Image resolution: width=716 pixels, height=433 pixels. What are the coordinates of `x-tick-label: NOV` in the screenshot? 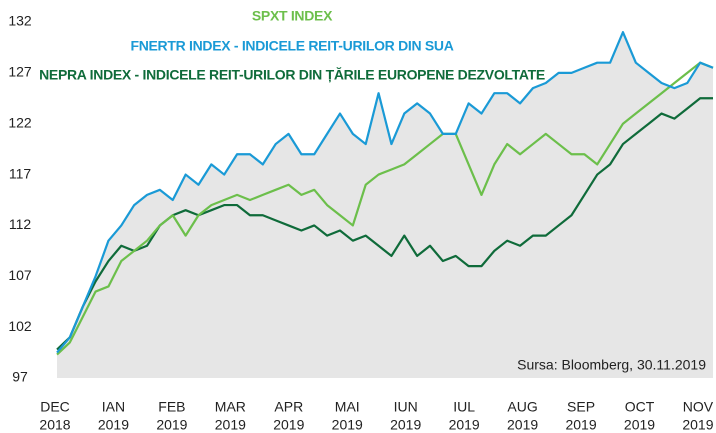 It's located at (698, 407).